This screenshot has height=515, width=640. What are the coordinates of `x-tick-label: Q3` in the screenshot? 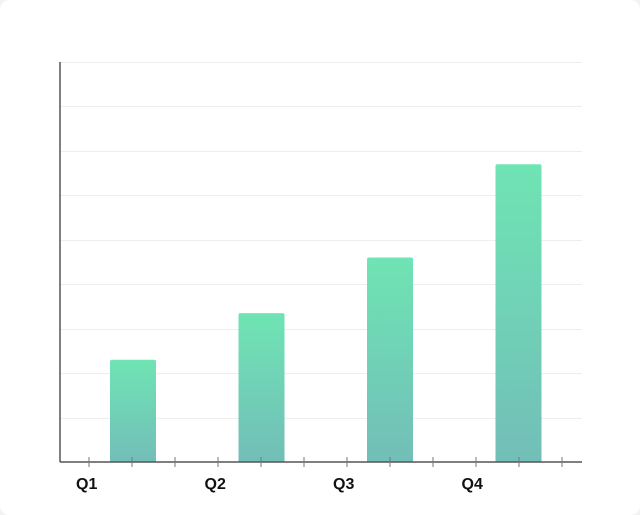 It's located at (343, 484).